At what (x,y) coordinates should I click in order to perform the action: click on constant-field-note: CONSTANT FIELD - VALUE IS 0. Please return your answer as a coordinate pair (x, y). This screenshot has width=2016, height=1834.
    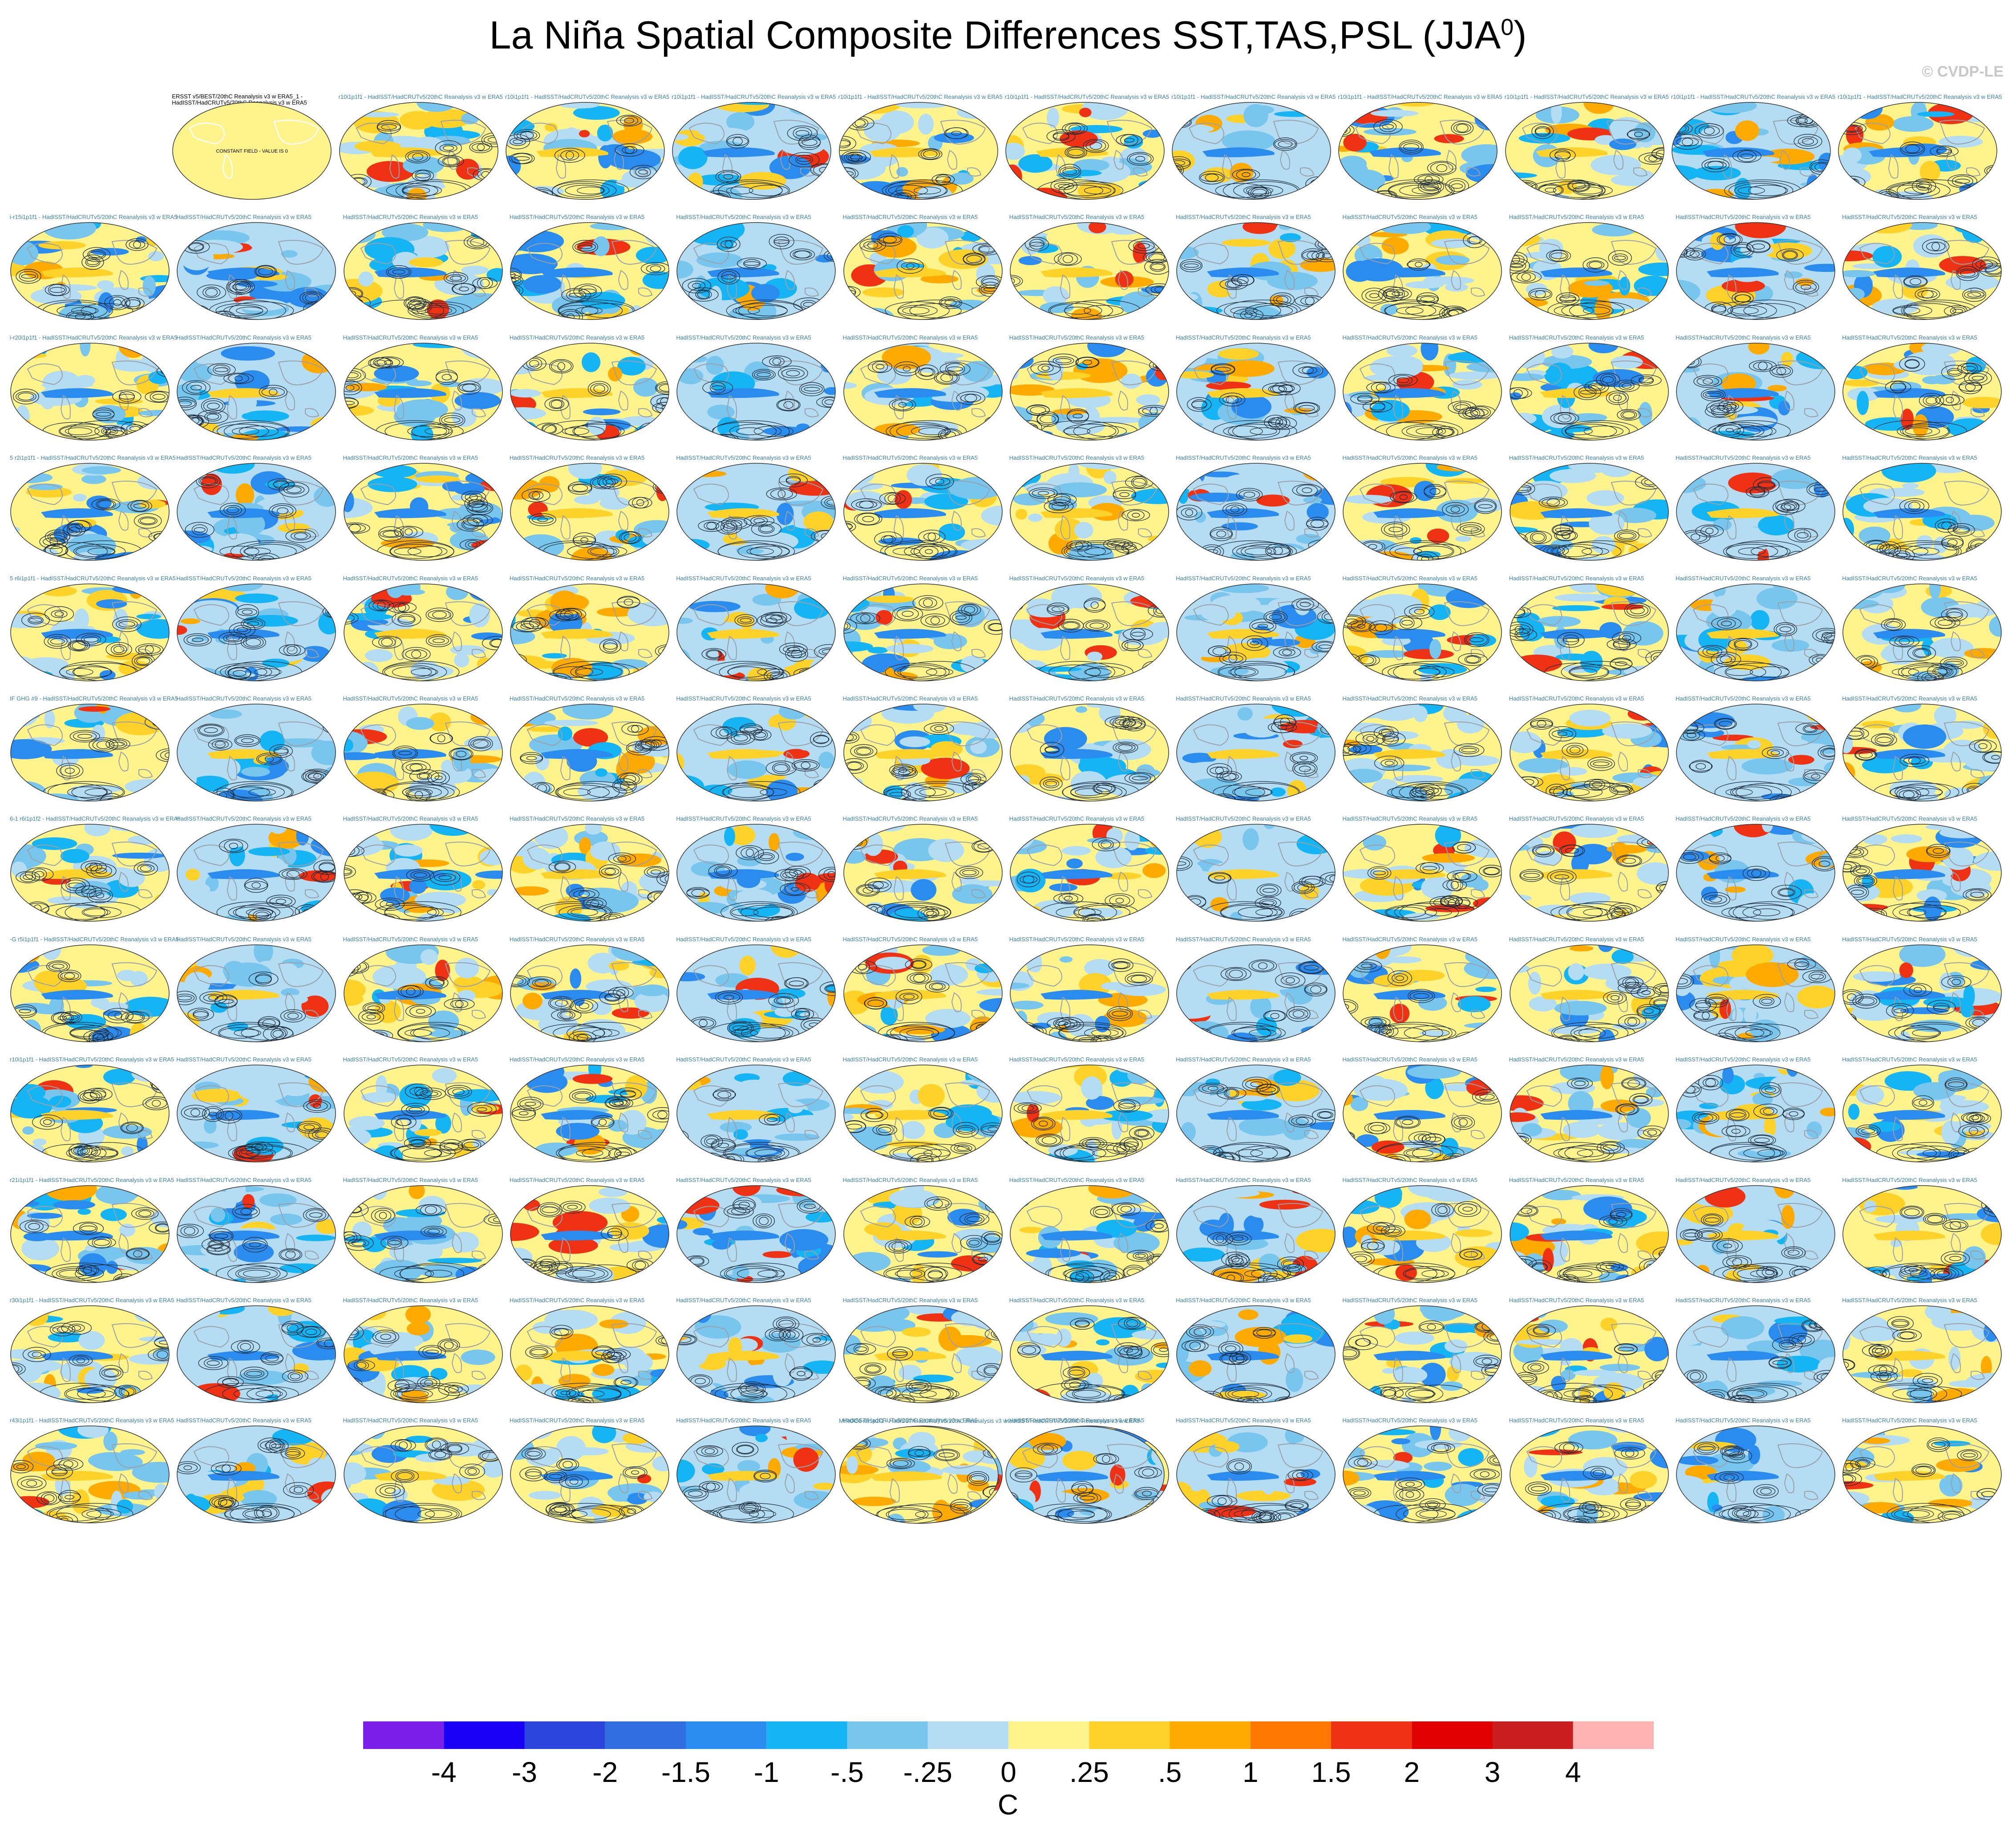
    Looking at the image, I should click on (252, 151).